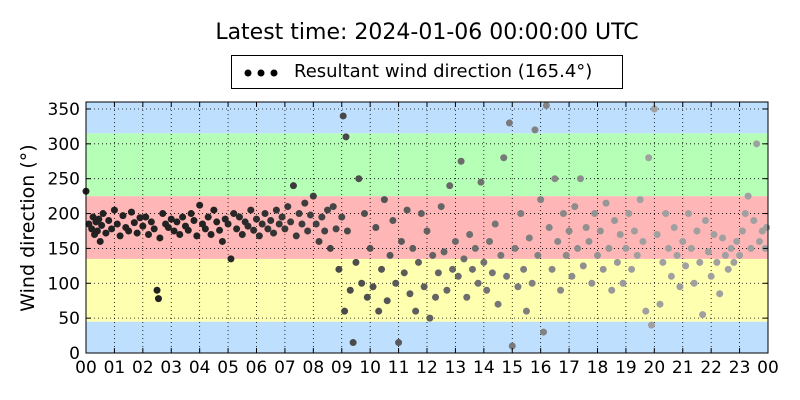  What do you see at coordinates (443, 71) in the screenshot?
I see `legend-label: Resultant wind direction (165.4°)` at bounding box center [443, 71].